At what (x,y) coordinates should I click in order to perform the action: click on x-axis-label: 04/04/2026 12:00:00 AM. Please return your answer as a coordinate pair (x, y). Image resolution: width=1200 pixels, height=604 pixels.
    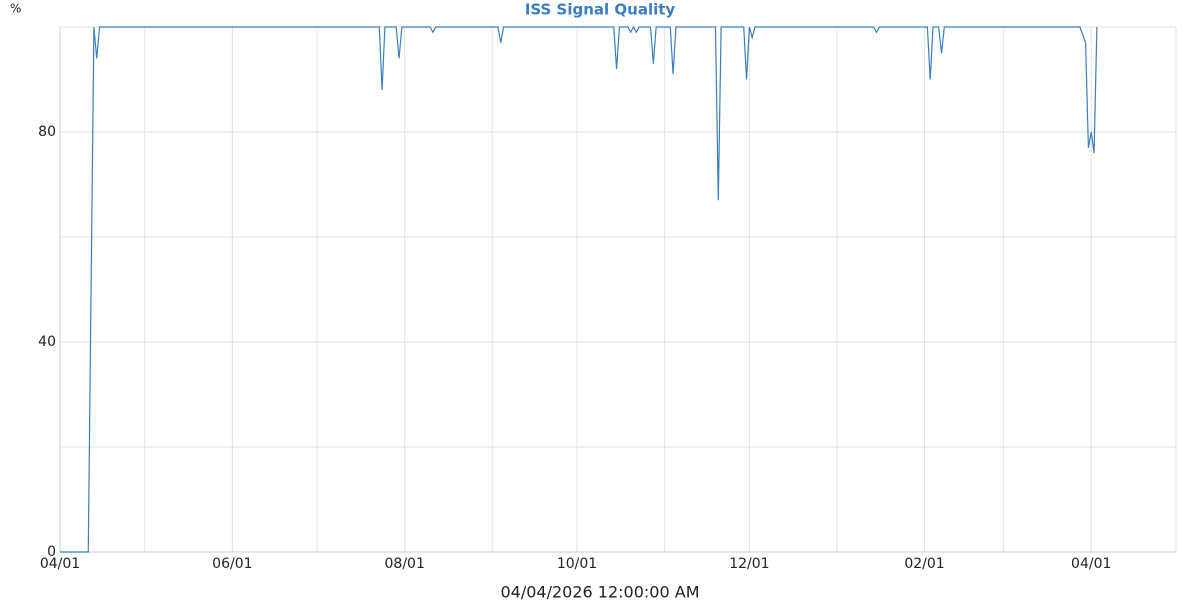
    Looking at the image, I should click on (600, 592).